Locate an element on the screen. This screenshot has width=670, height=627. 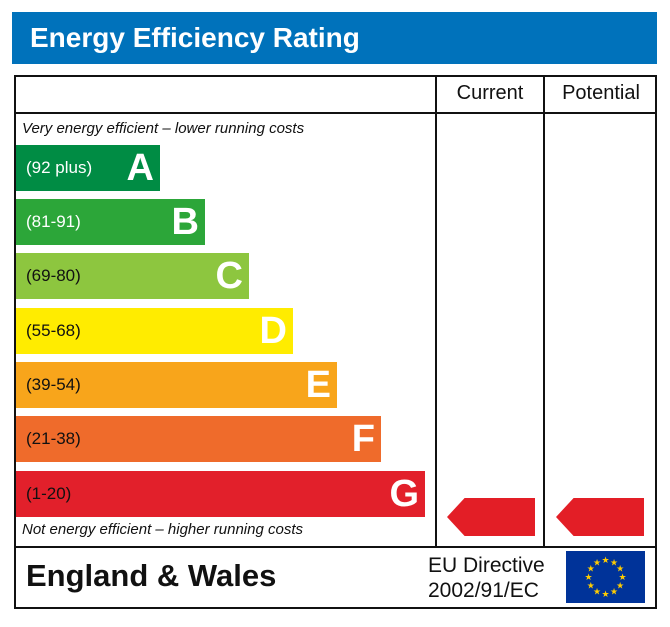
directive-line1: EU Directive is located at coordinates (486, 565).